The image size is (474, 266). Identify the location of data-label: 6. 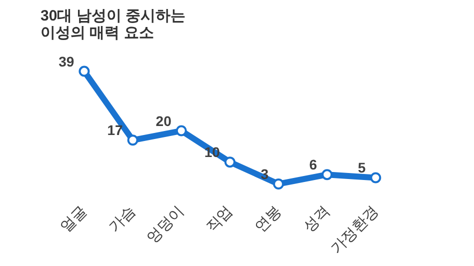
(313, 164).